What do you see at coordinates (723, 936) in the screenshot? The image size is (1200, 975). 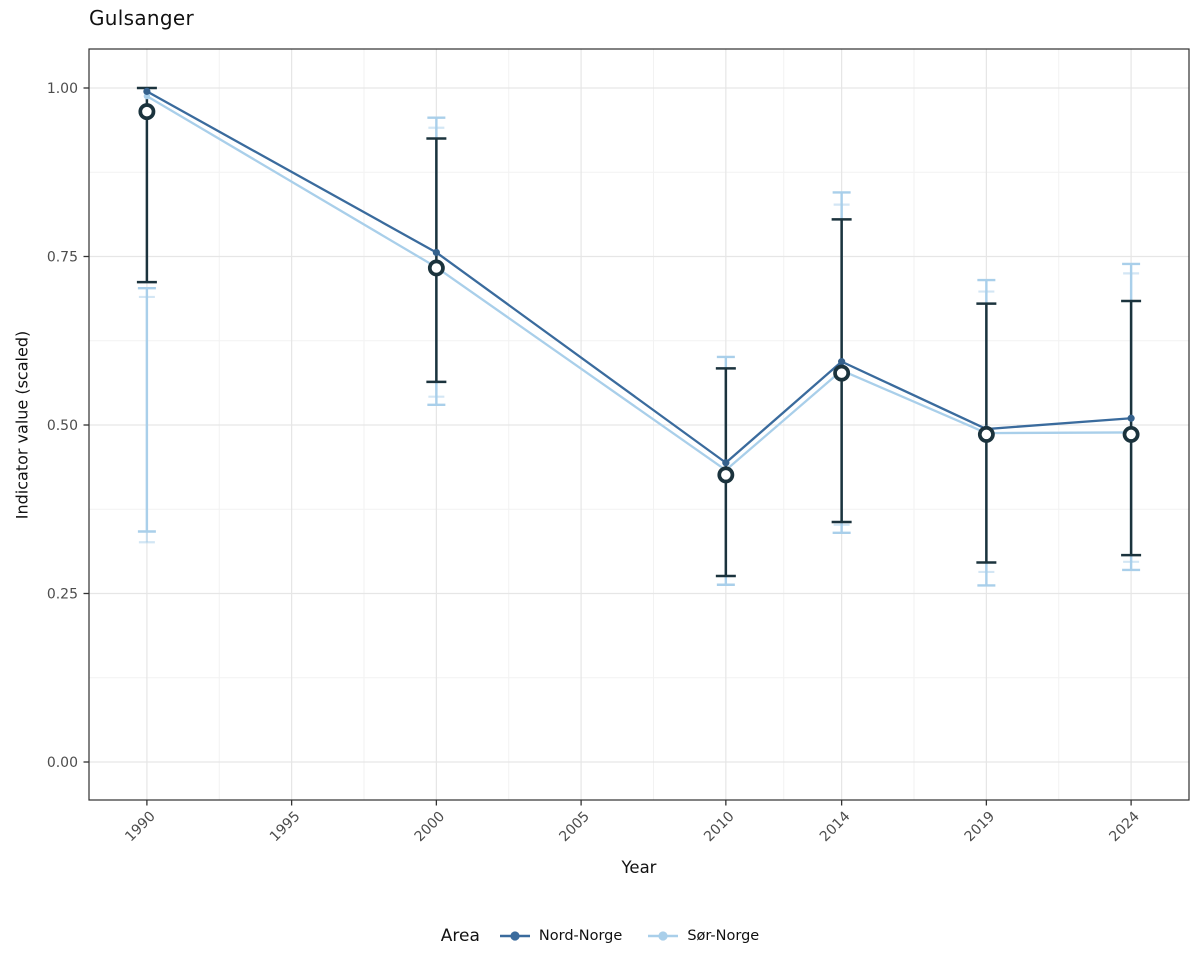 I see `legend-item-label: Sør-Norge` at bounding box center [723, 936].